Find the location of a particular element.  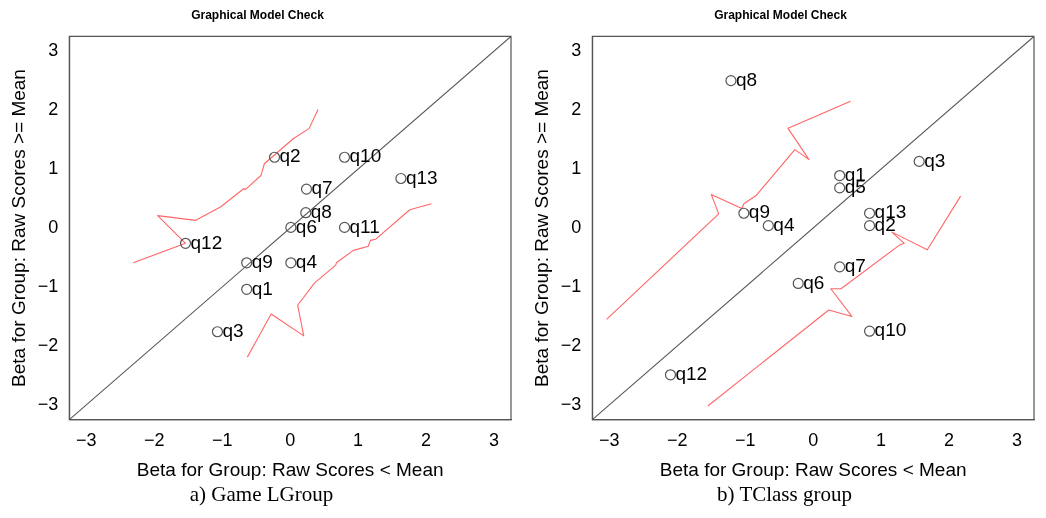

annotation: q2 is located at coordinates (290, 156).